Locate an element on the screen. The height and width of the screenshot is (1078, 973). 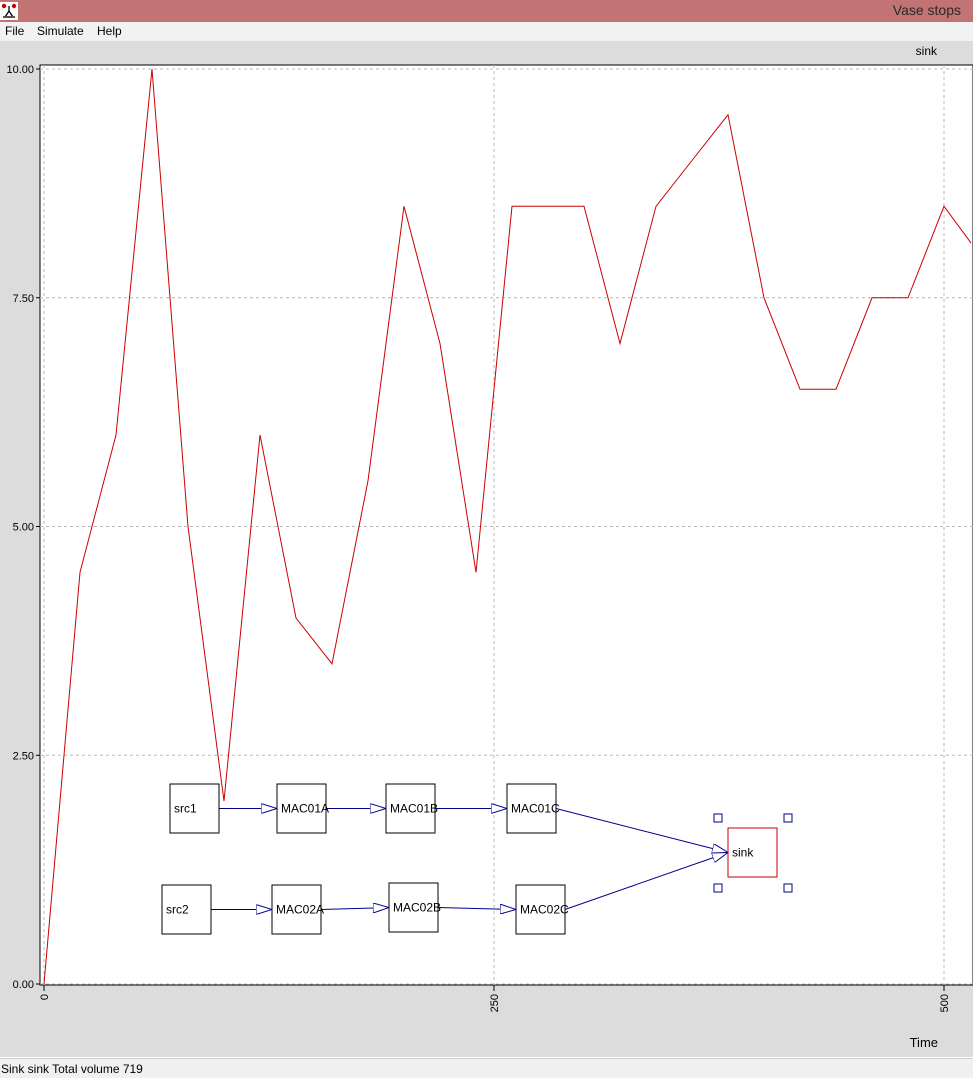
y-tick-label: 5.00 is located at coordinates (23, 528).